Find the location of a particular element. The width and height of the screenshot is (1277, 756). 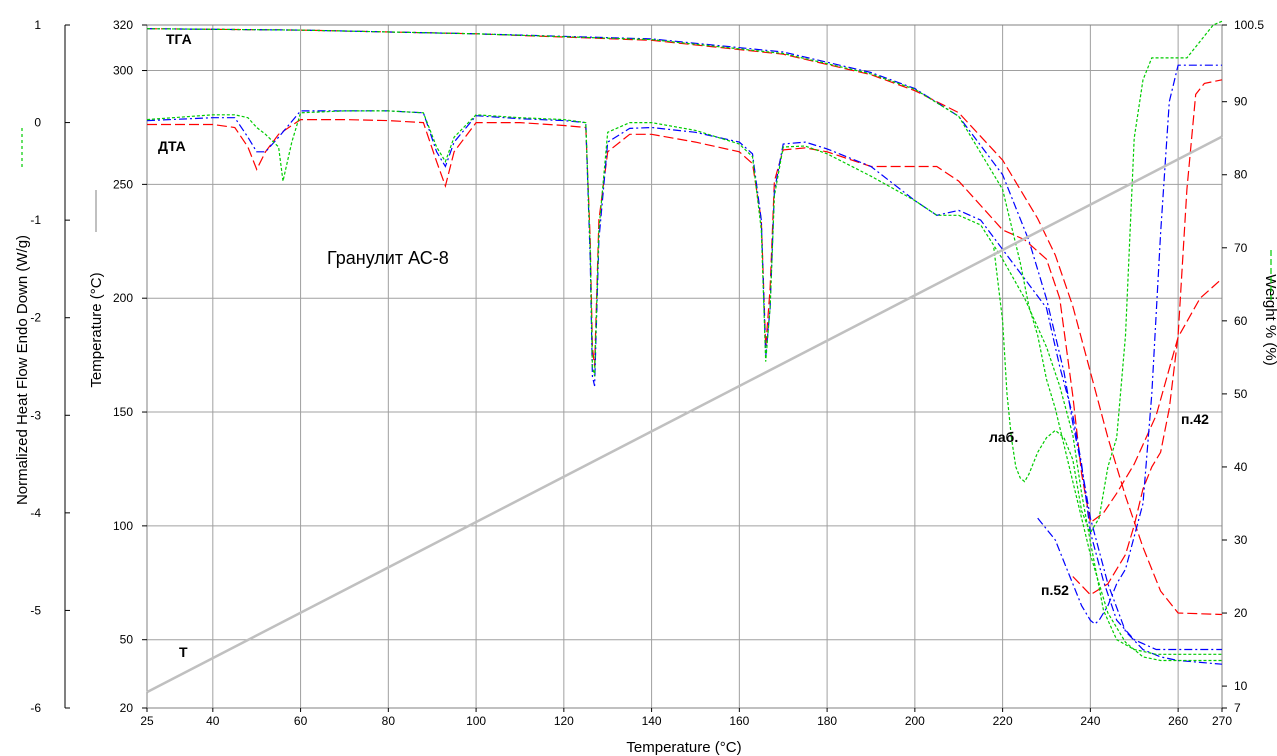

x-tick-label: 100 is located at coordinates (476, 721).